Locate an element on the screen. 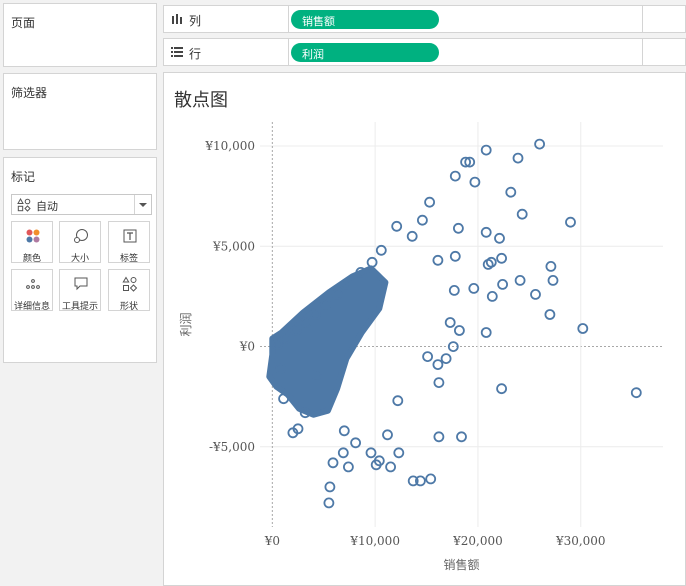 Image resolution: width=686 pixels, height=586 pixels. mark-type-dropdown: 自动 is located at coordinates (81, 204).